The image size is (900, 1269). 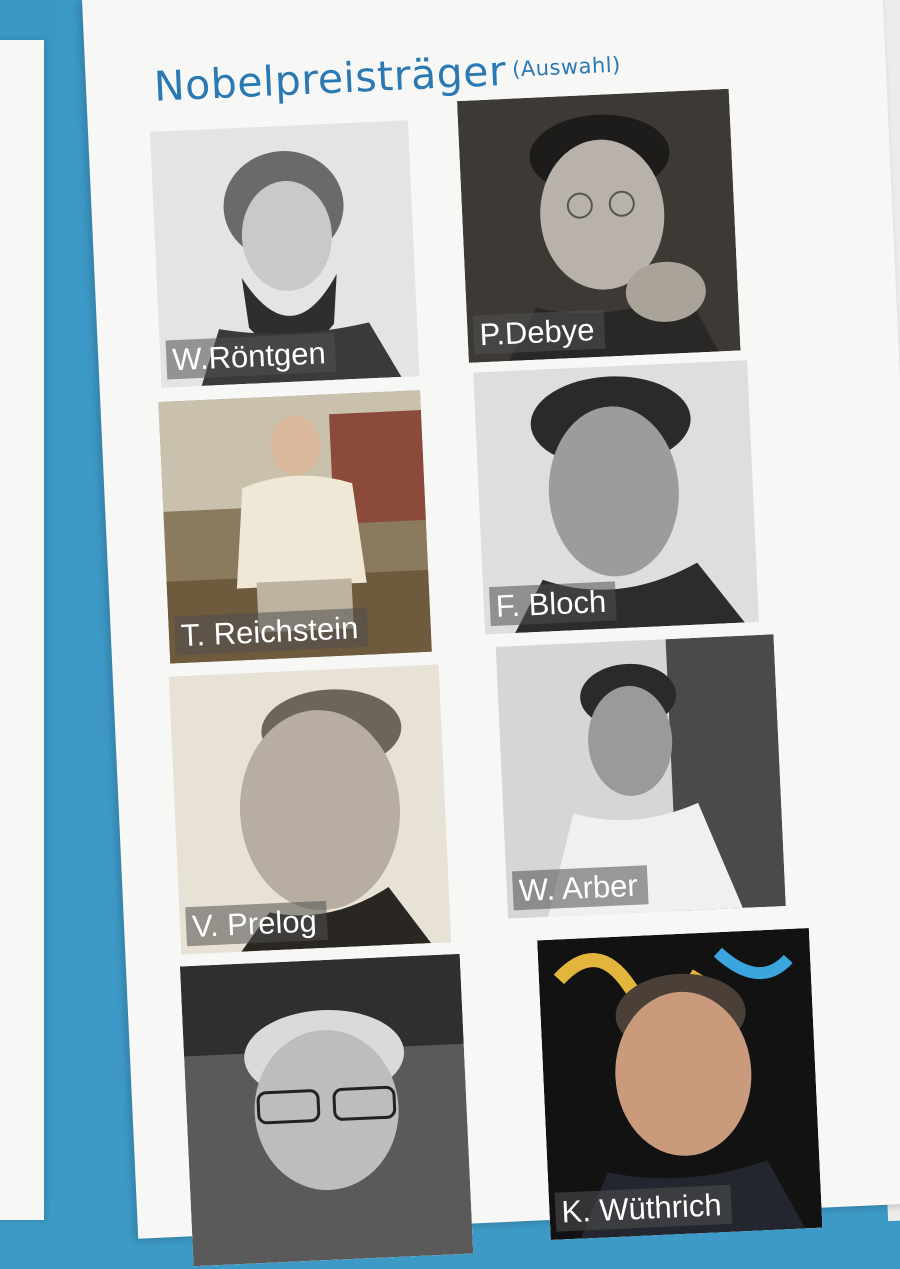 What do you see at coordinates (580, 888) in the screenshot?
I see `laureate-name-label: W. Arber` at bounding box center [580, 888].